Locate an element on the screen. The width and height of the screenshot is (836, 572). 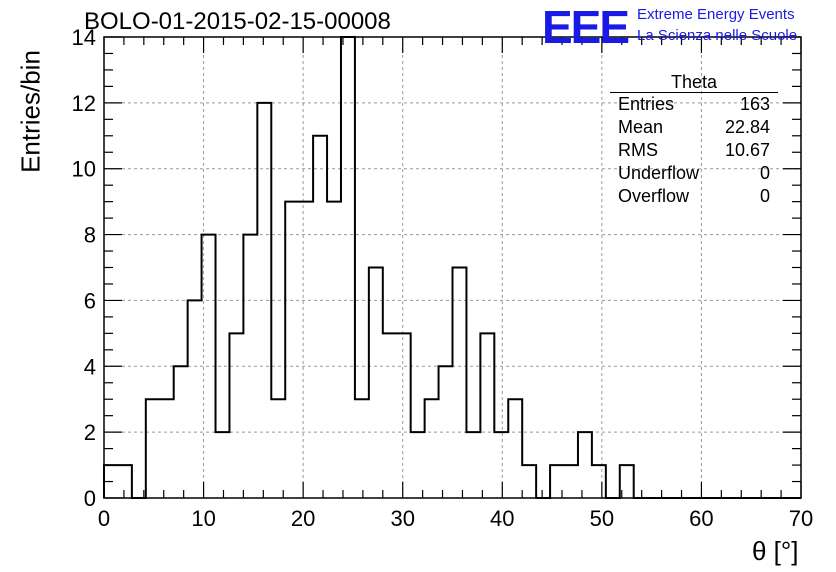
y-tick-label: 6 is located at coordinates (90, 300).